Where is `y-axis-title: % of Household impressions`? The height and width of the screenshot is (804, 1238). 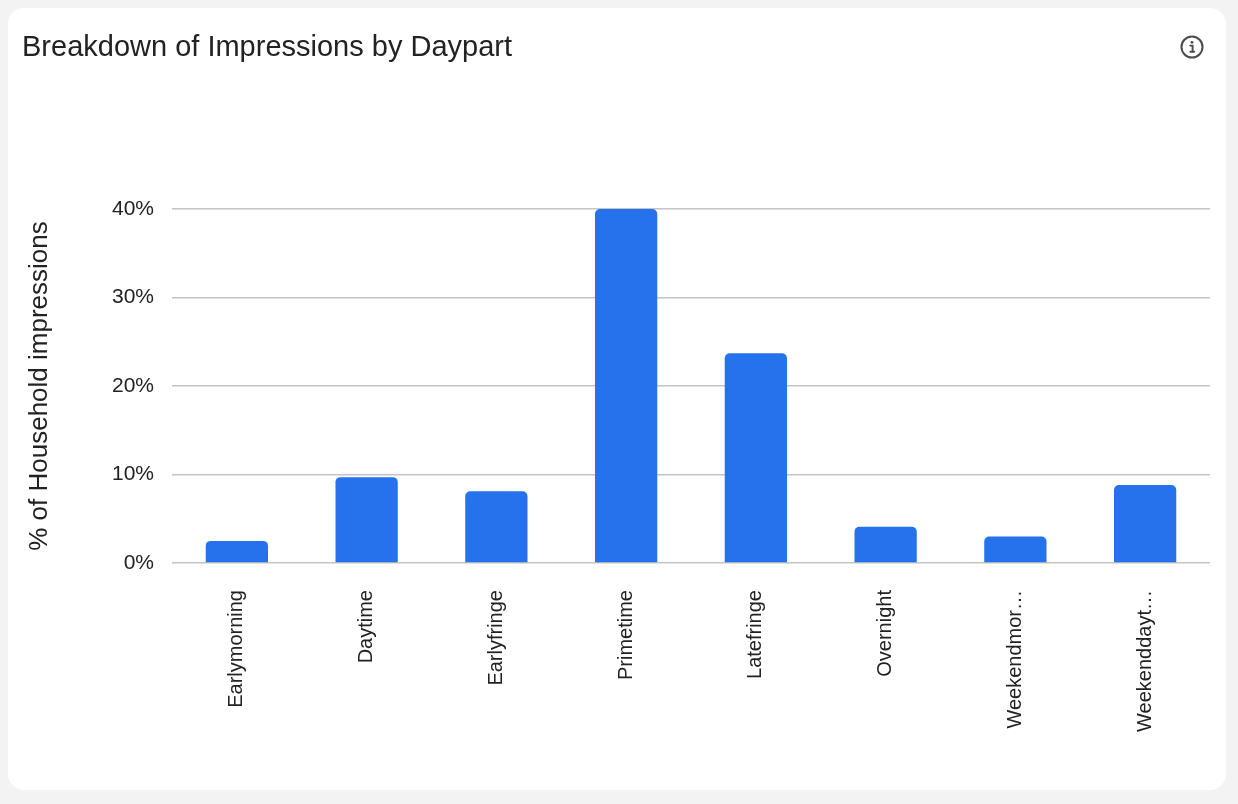
y-axis-title: % of Household impressions is located at coordinates (37, 386).